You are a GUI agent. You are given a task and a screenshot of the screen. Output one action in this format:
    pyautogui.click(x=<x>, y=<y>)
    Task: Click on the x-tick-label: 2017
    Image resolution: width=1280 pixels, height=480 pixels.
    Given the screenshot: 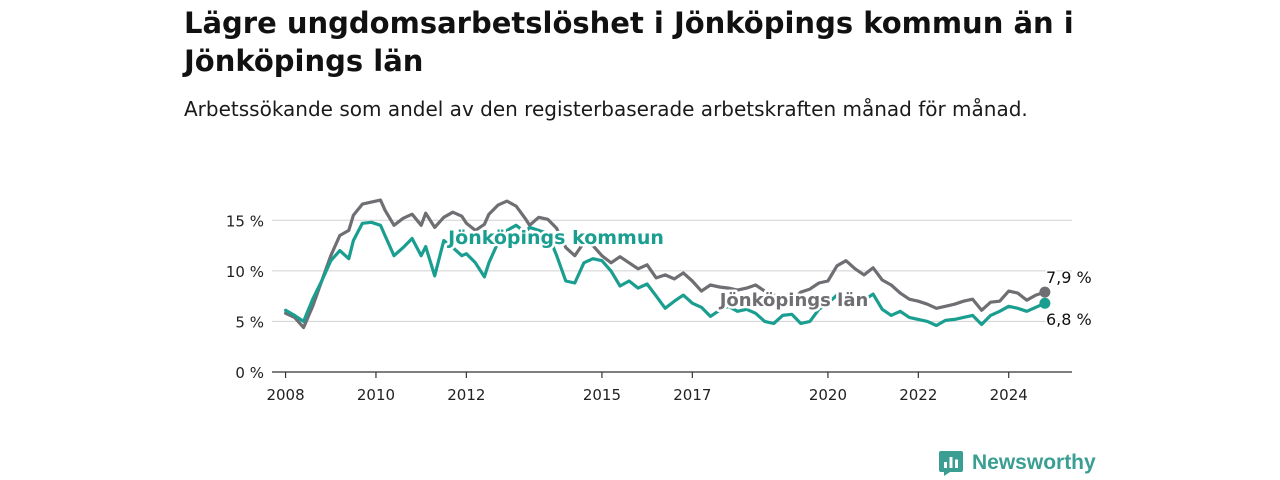 What is the action you would take?
    pyautogui.click(x=692, y=395)
    